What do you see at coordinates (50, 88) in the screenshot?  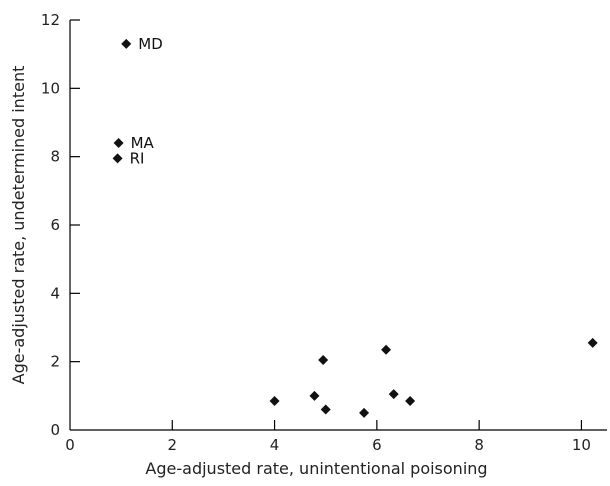 I see `y-tick-label: 10` at bounding box center [50, 88].